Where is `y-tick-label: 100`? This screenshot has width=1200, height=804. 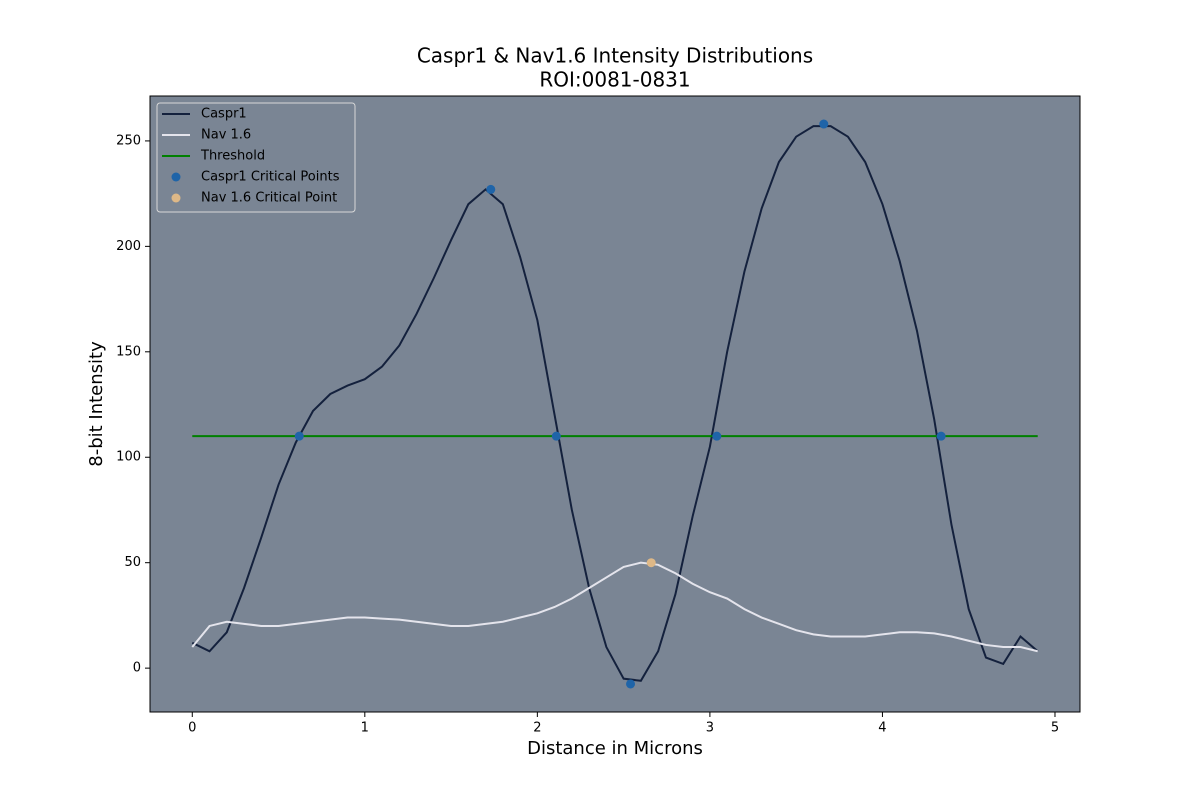
y-tick-label: 100 is located at coordinates (128, 457).